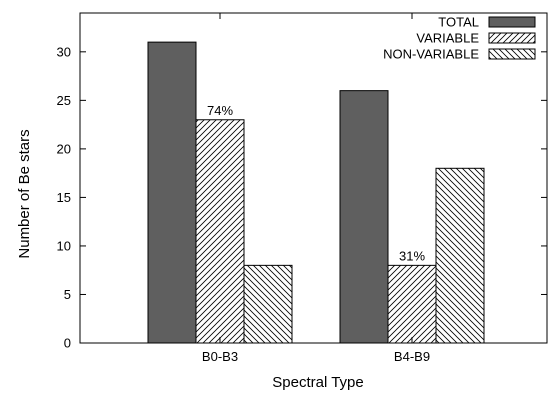 The width and height of the screenshot is (549, 394). What do you see at coordinates (412, 356) in the screenshot?
I see `x-tick-label: B4-B9` at bounding box center [412, 356].